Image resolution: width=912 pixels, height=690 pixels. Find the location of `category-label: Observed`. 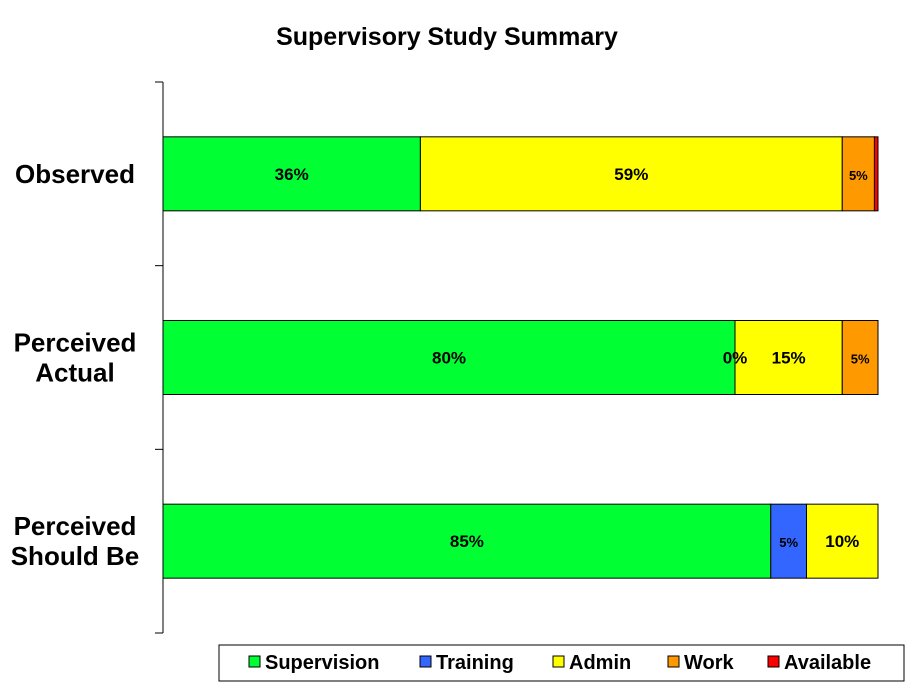

category-label: Observed is located at coordinates (75, 174).